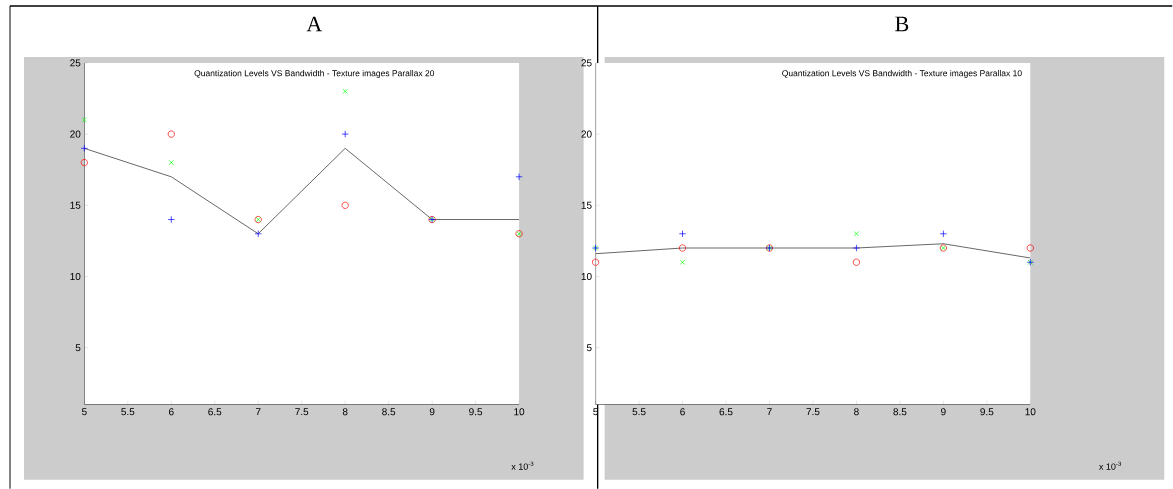 This screenshot has width=1173, height=489. What do you see at coordinates (314, 73) in the screenshot?
I see `text: Quantization Levels VS Bandwidth - Texture images Parallax 20` at bounding box center [314, 73].